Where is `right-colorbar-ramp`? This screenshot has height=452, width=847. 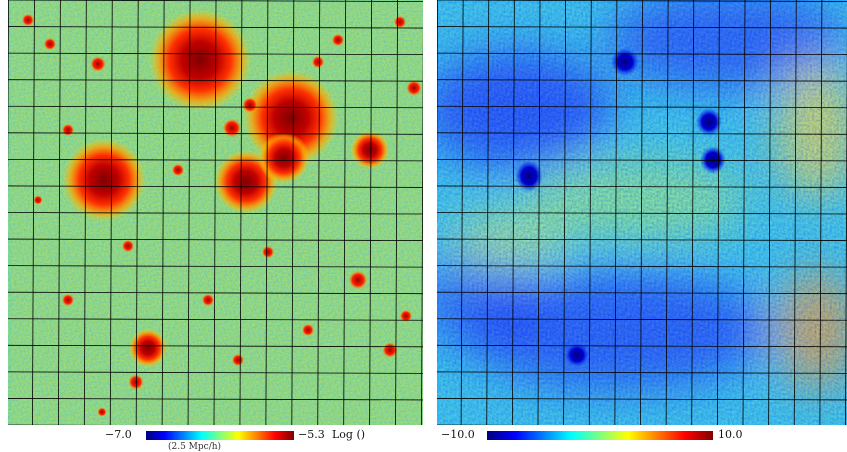 right-colorbar-ramp is located at coordinates (600, 435).